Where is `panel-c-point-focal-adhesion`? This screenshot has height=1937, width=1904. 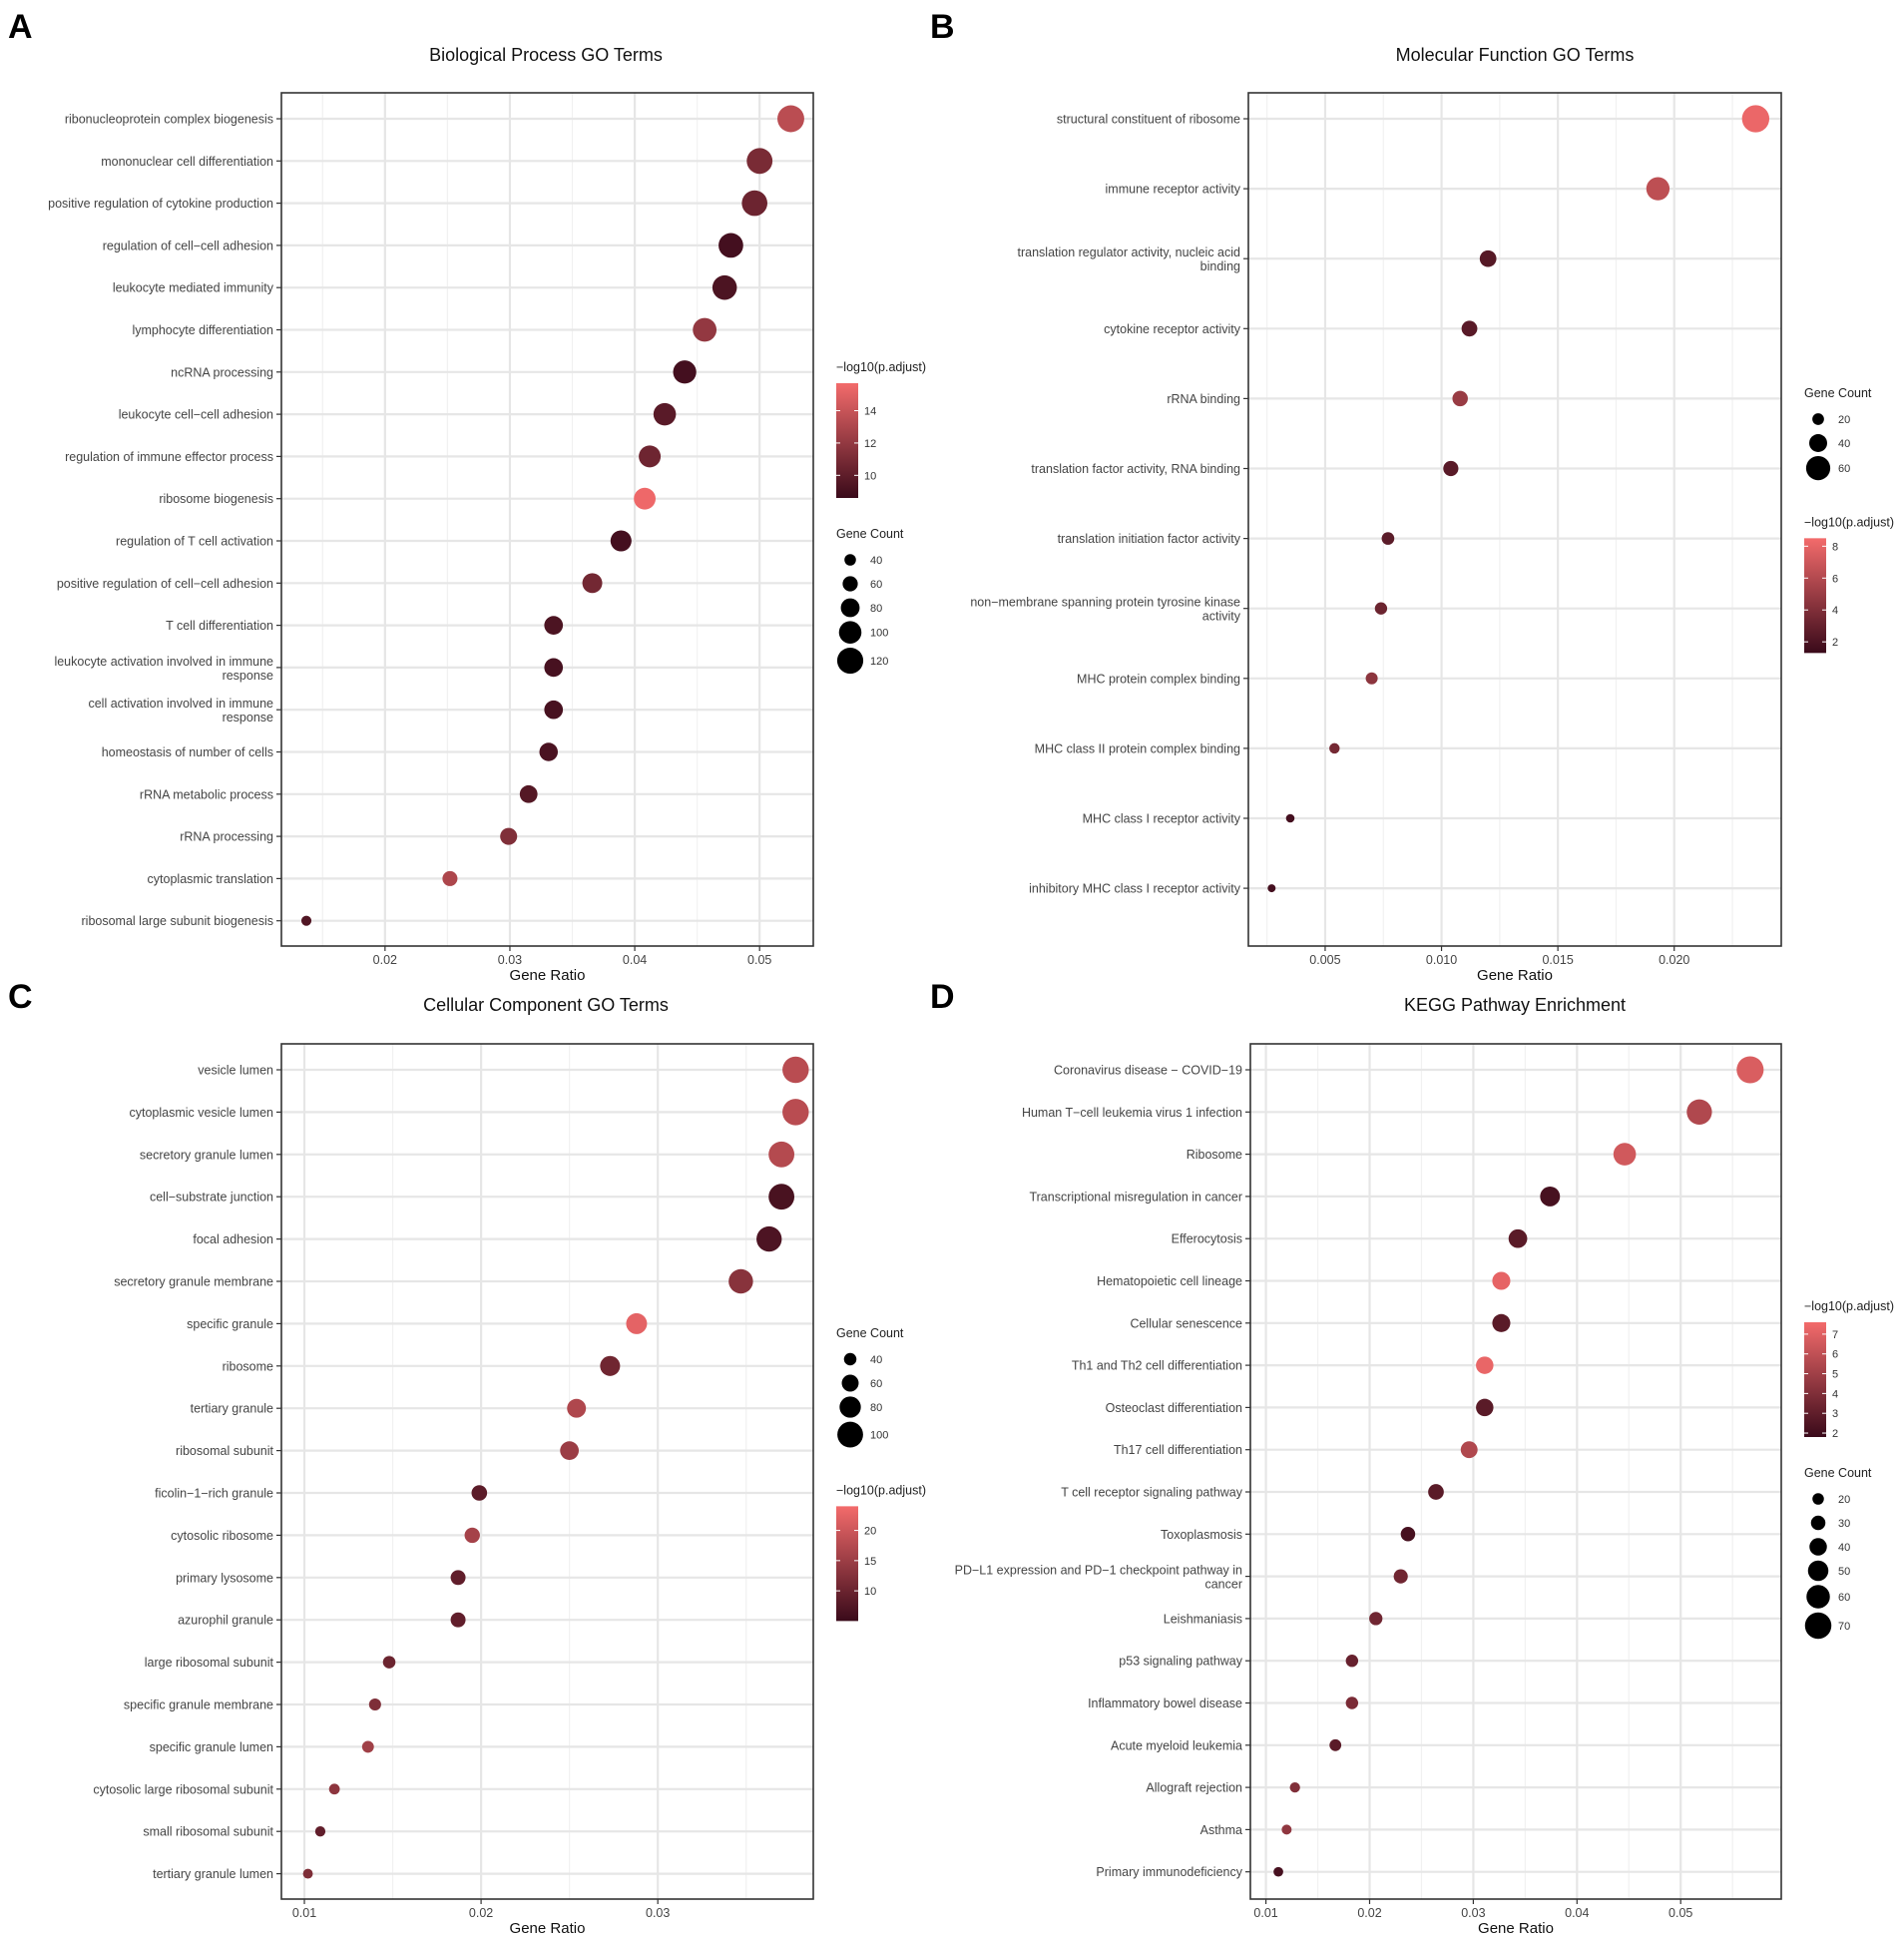 panel-c-point-focal-adhesion is located at coordinates (769, 1238).